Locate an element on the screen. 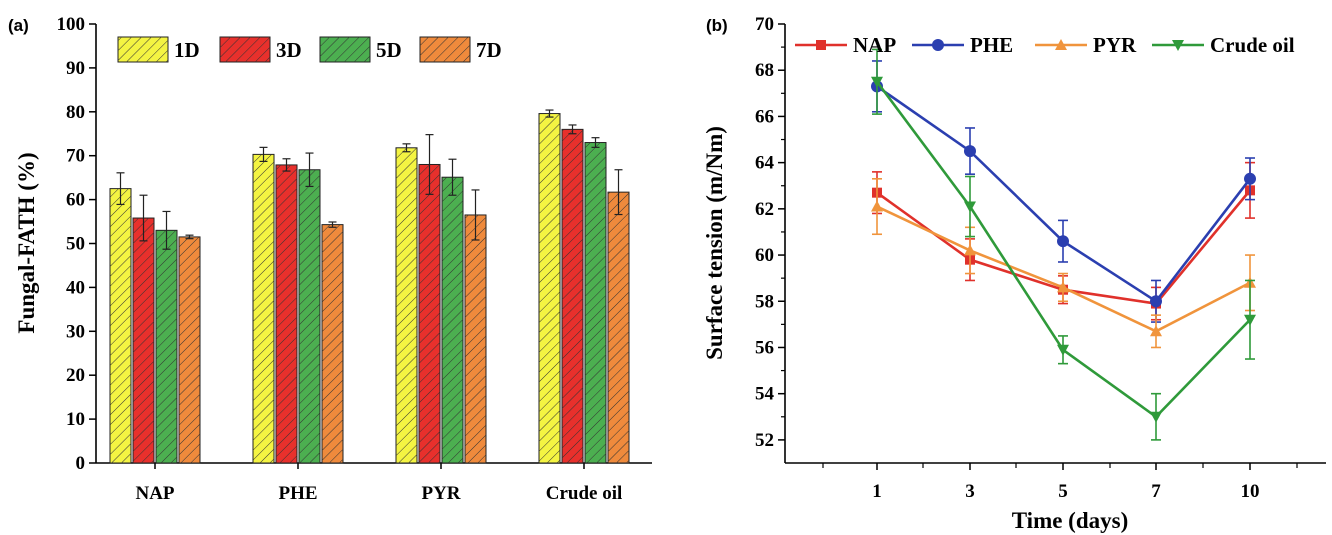 The height and width of the screenshot is (535, 1332). y-tick-label: 30 is located at coordinates (75, 331).